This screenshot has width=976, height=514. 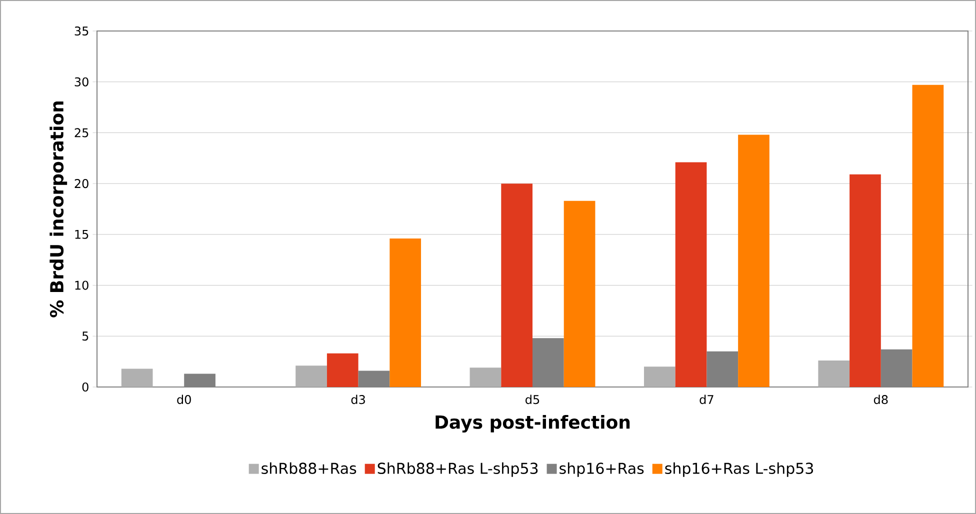 What do you see at coordinates (533, 399) in the screenshot?
I see `x-tick-label: d5` at bounding box center [533, 399].